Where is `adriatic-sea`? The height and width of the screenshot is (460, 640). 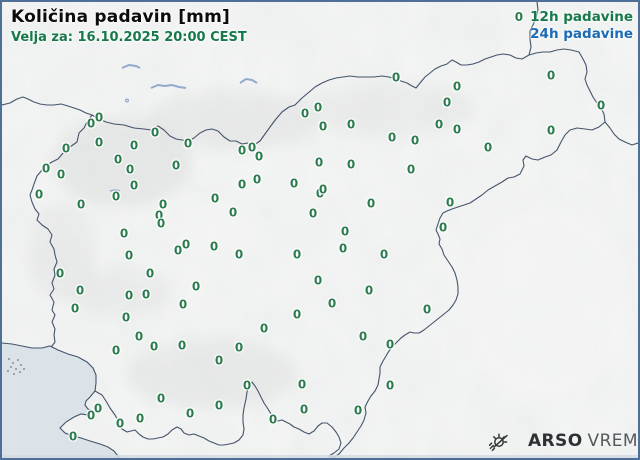
adriatic-sea is located at coordinates (60, 400).